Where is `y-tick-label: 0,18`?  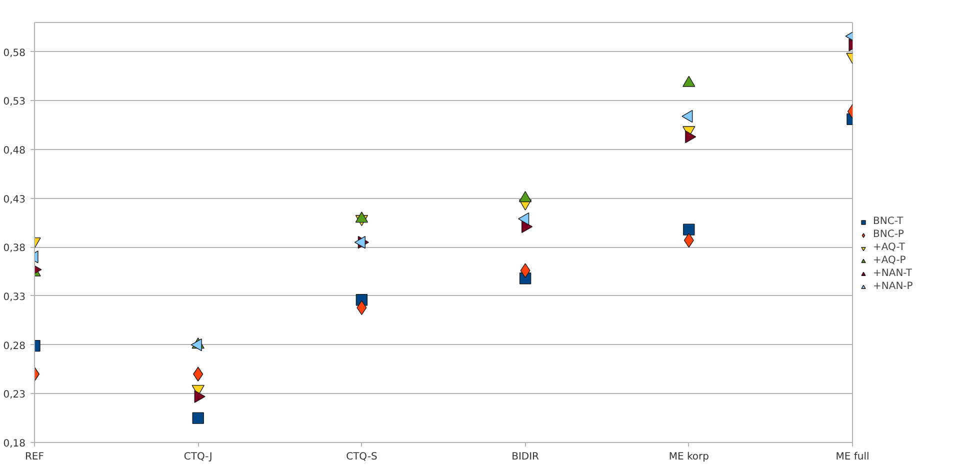
y-tick-label: 0,18 is located at coordinates (14, 444).